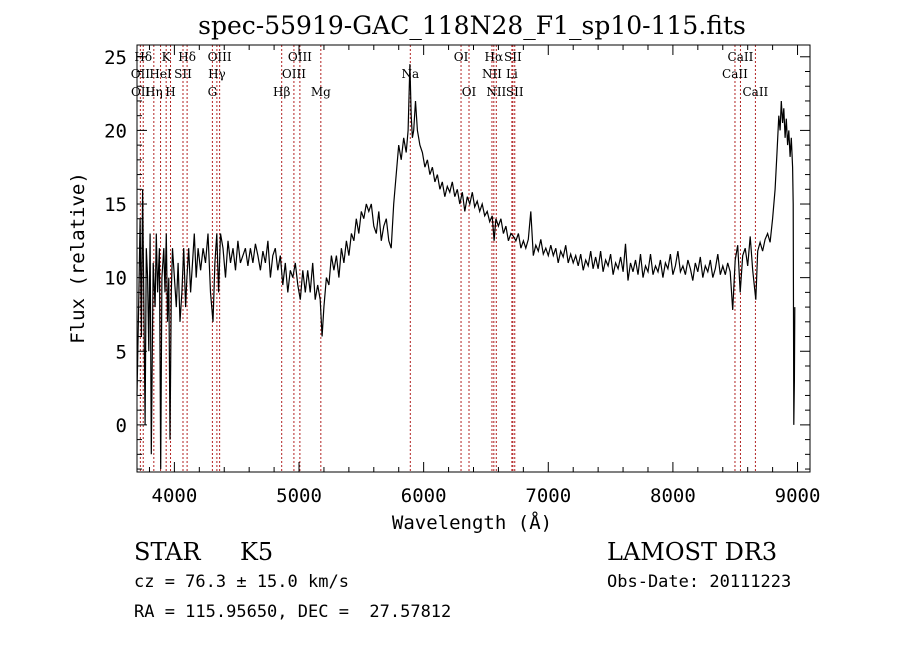 This screenshot has width=900, height=649. I want to click on object-type: STAR, so click(167, 552).